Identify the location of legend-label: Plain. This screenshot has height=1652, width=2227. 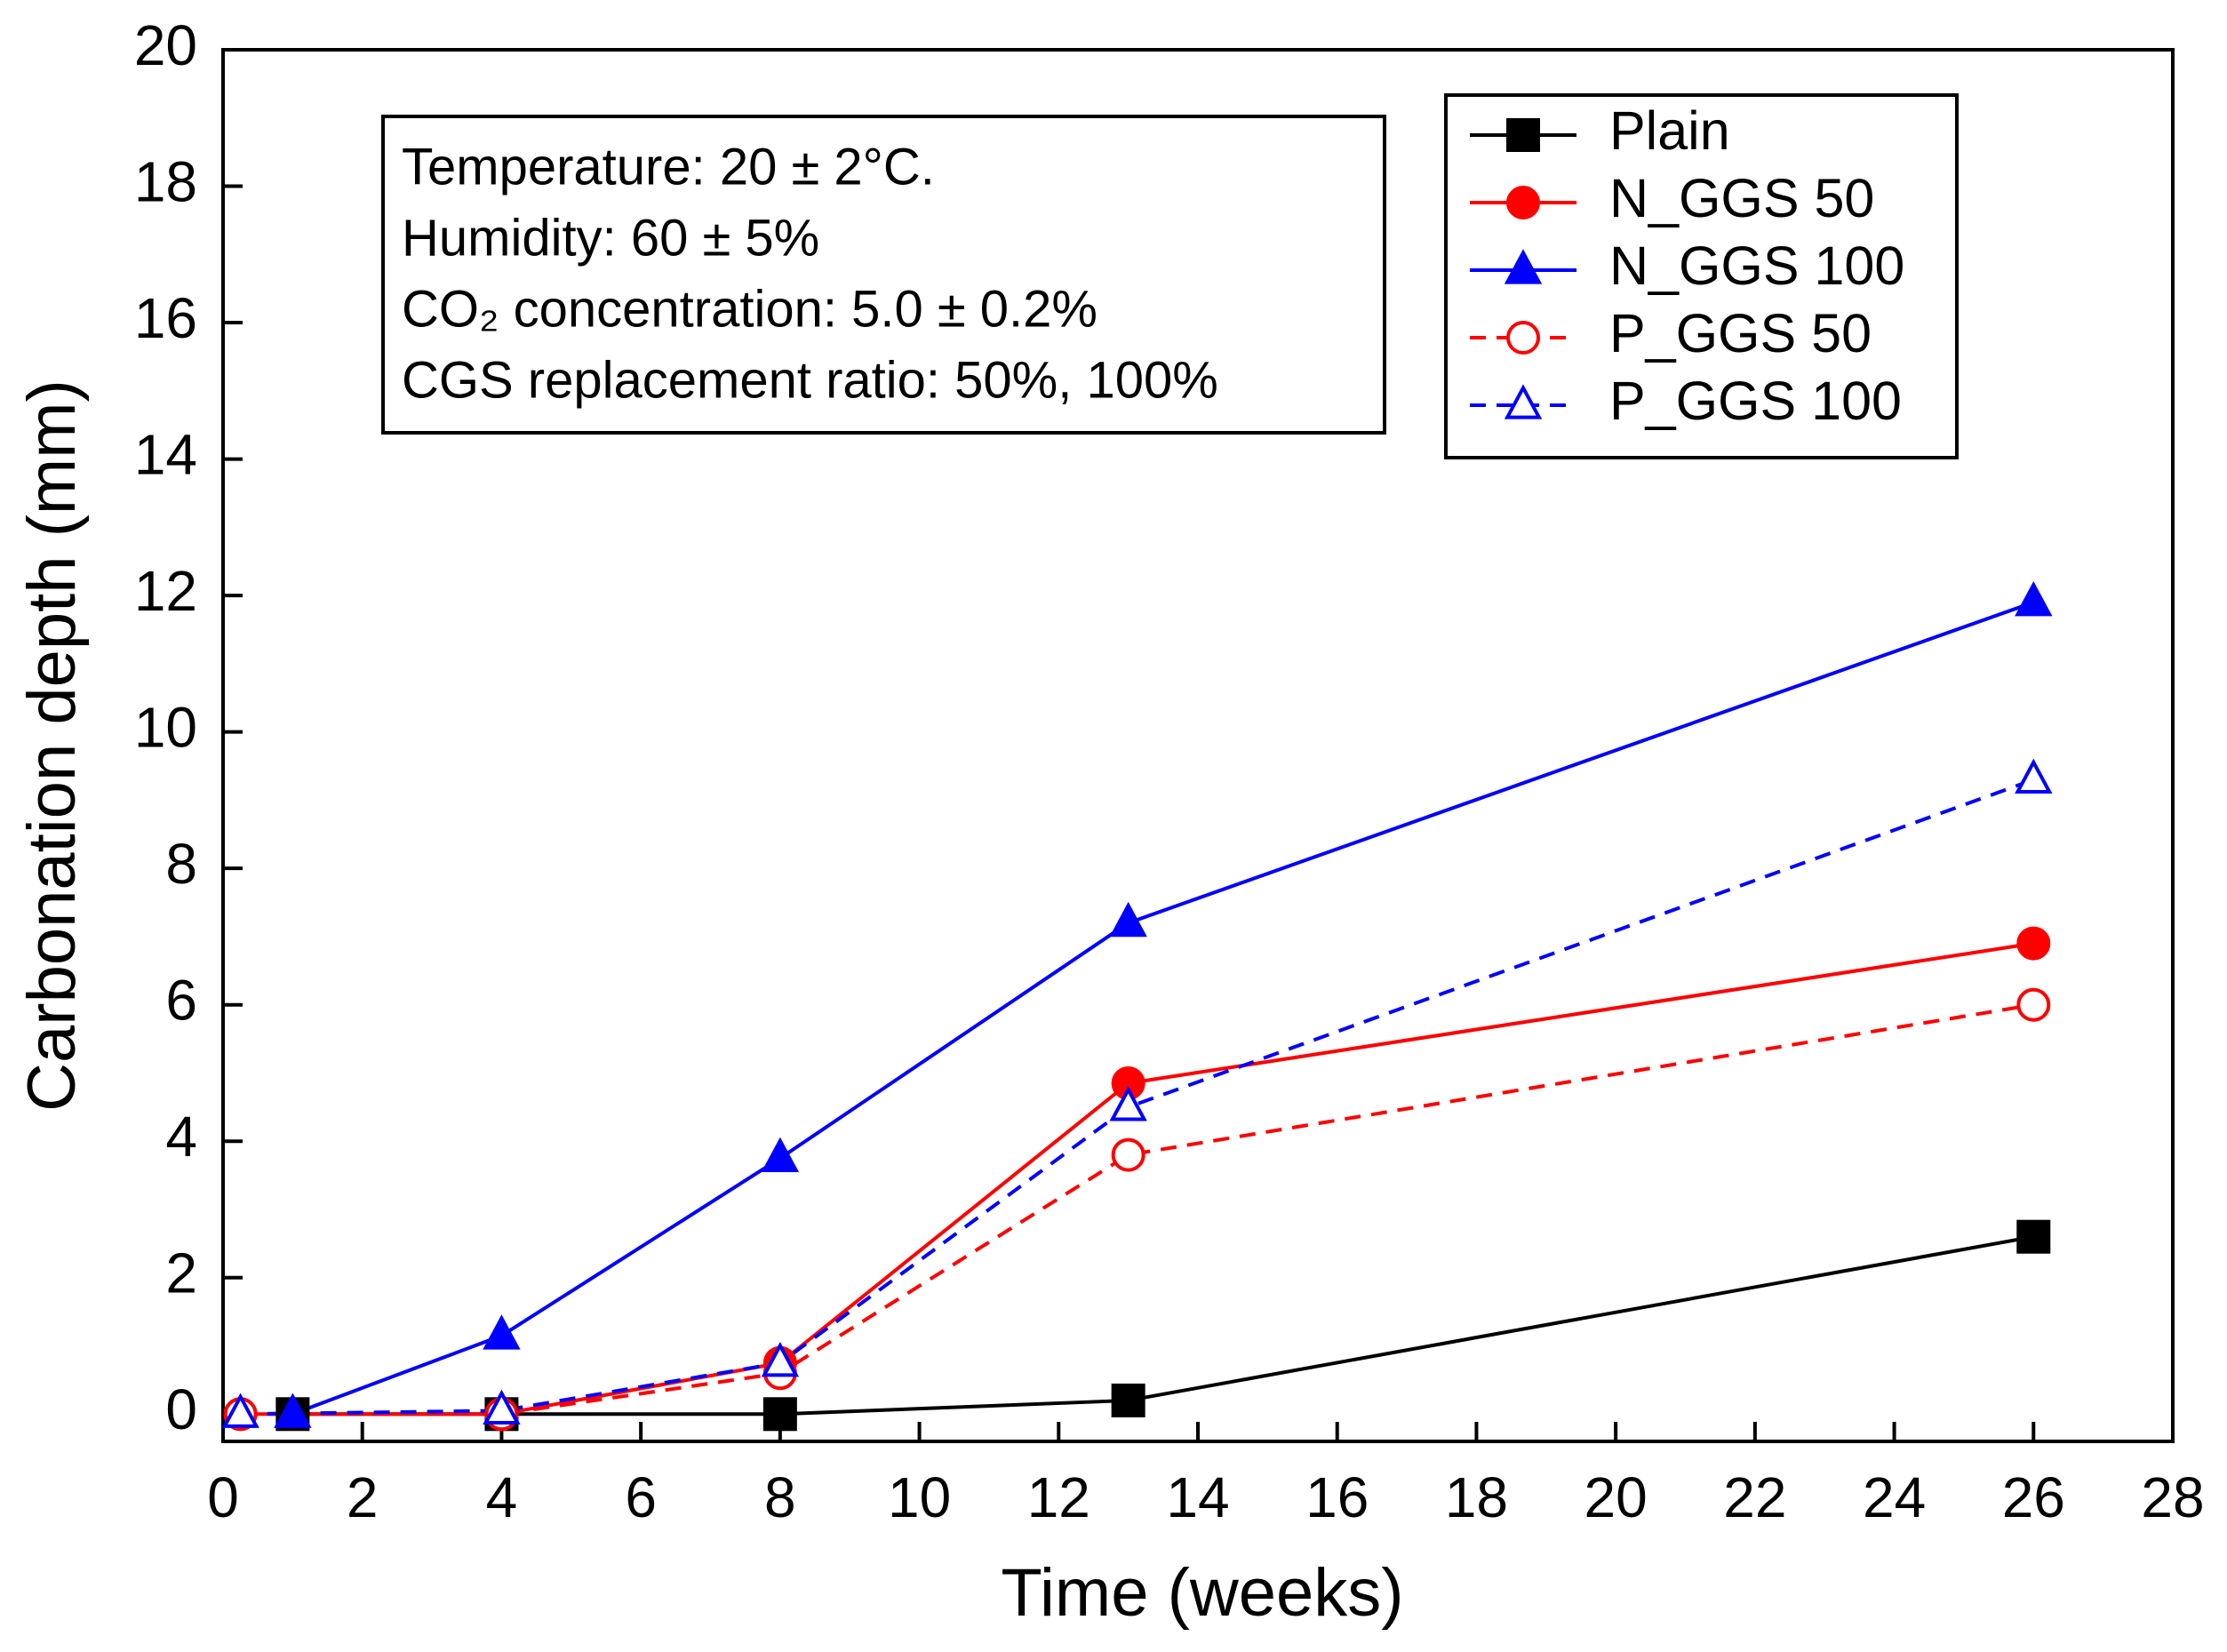
(1669, 130).